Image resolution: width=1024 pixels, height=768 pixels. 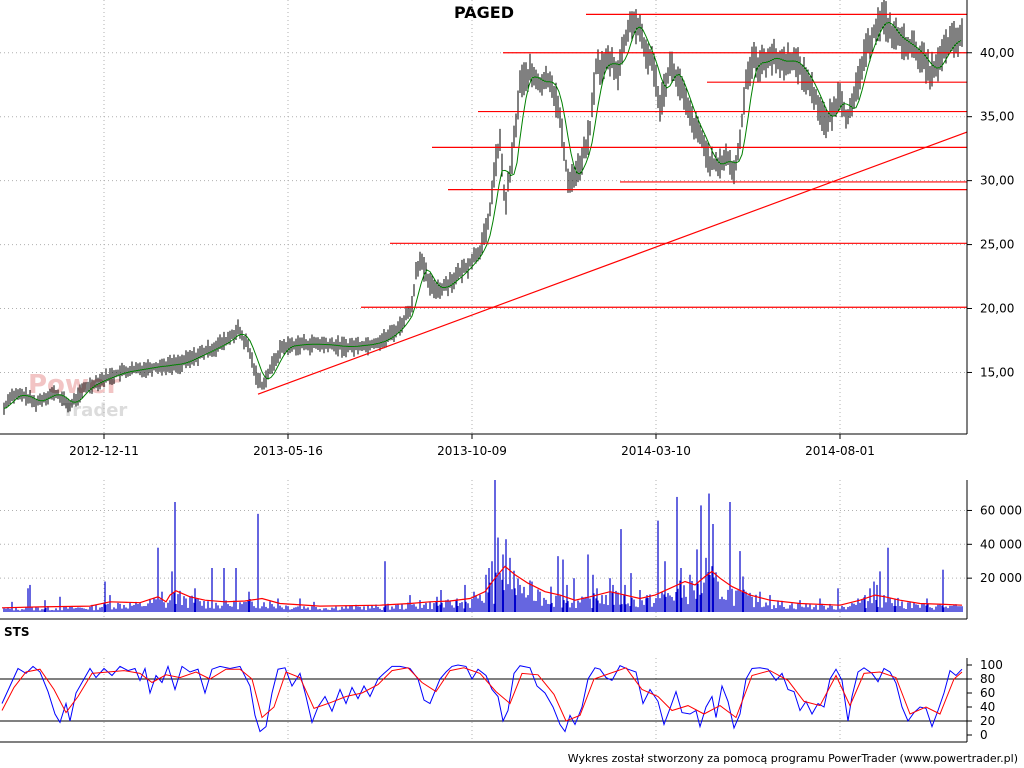 I want to click on sts-y-tick-label: 60, so click(x=987, y=693).